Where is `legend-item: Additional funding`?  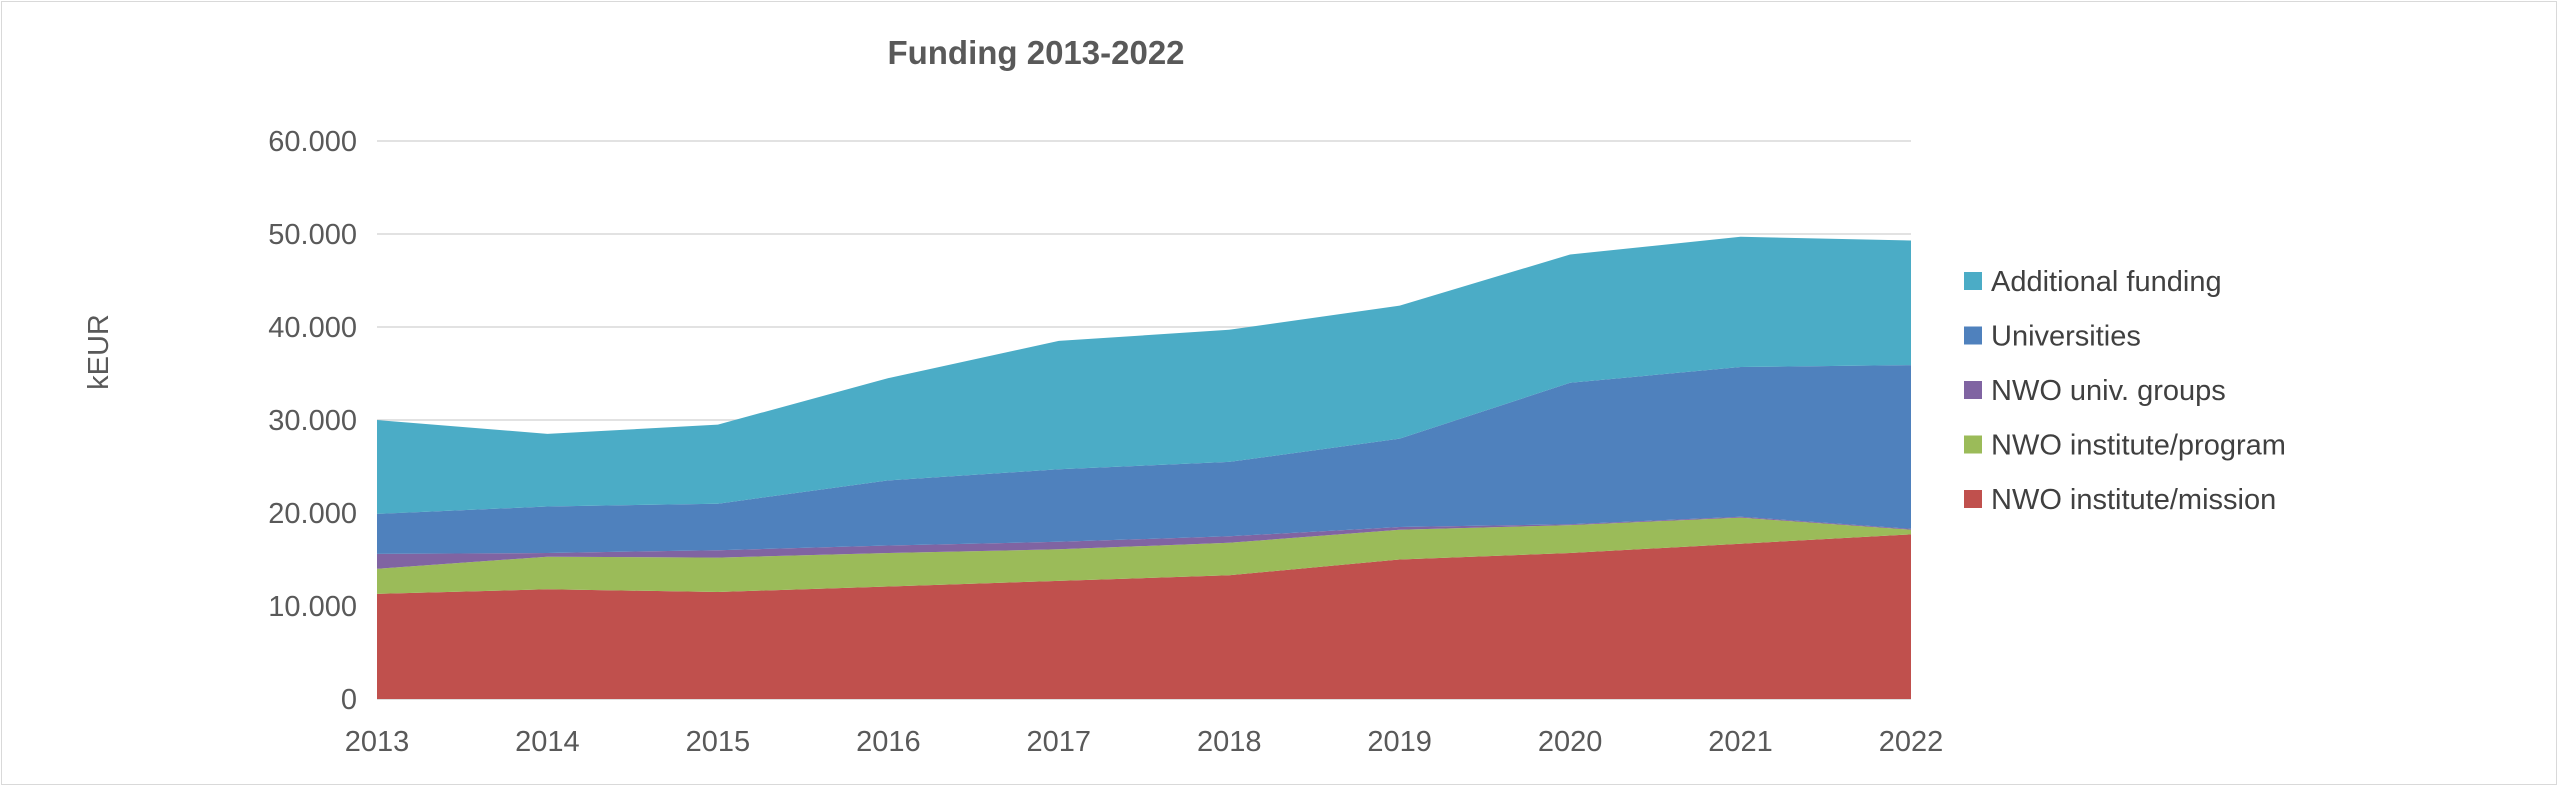 legend-item: Additional funding is located at coordinates (2093, 282).